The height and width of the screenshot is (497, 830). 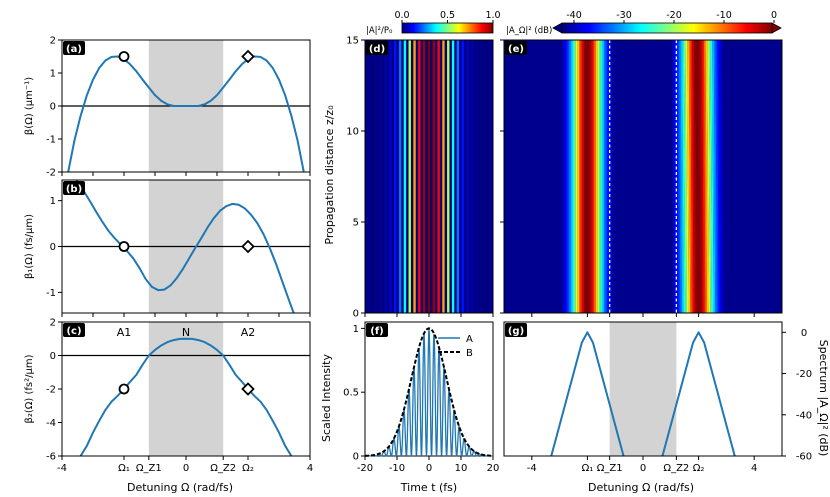 I want to click on y-label-spectrum: Spectrum |A_Ω|² (dB), so click(x=823, y=398).